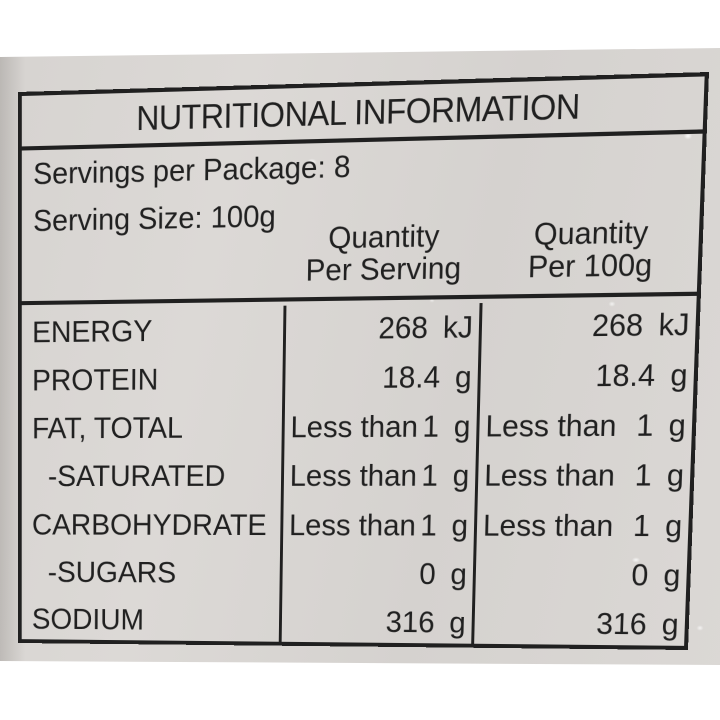  Describe the element at coordinates (92, 332) in the screenshot. I see `nutrient-name: ENERGY` at that location.